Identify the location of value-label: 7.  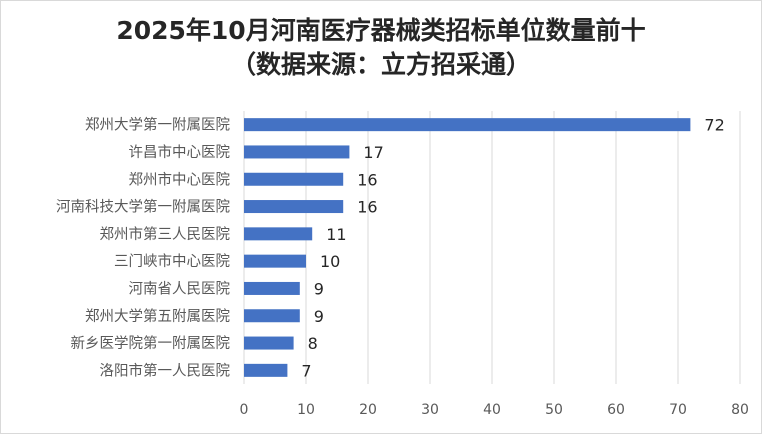
(306, 370).